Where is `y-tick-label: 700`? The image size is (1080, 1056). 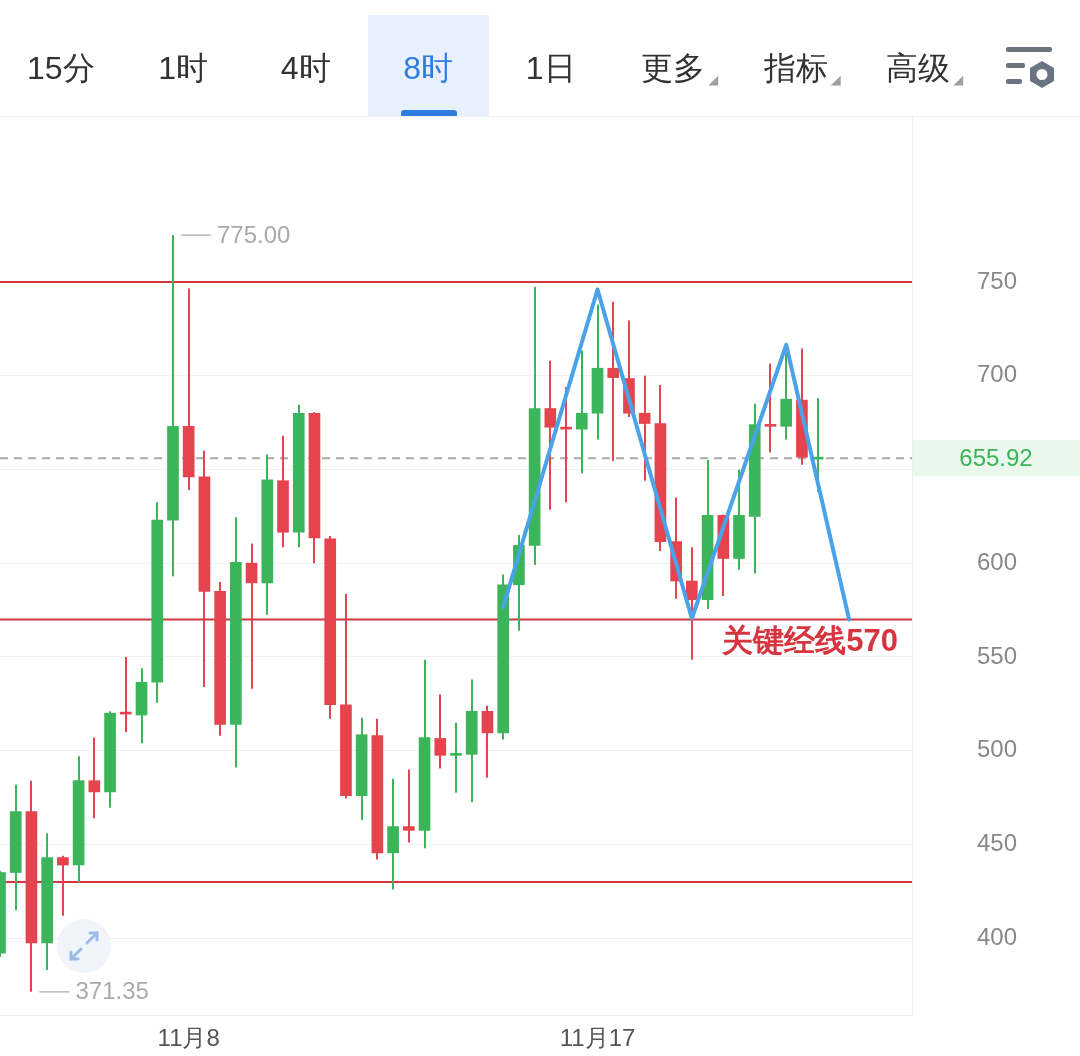
y-tick-label: 700 is located at coordinates (997, 374).